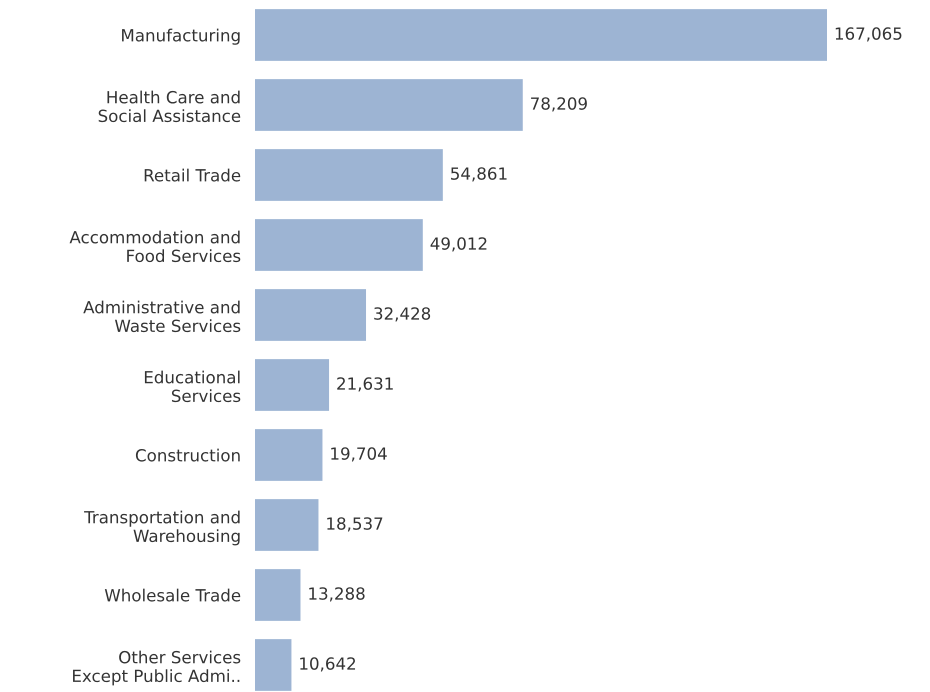 This screenshot has width=930, height=692. Describe the element at coordinates (337, 594) in the screenshot. I see `data-label: 13,288` at that location.